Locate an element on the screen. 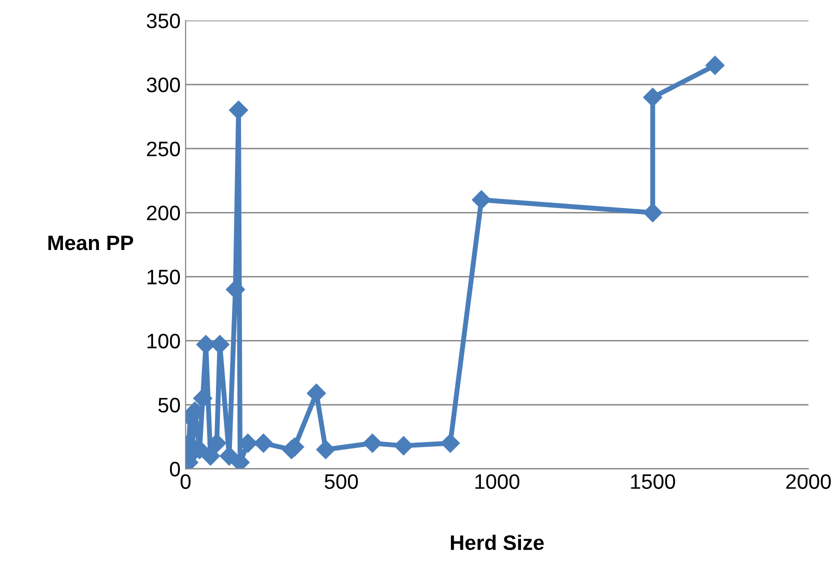  y-tick-label: 300 is located at coordinates (163, 85).